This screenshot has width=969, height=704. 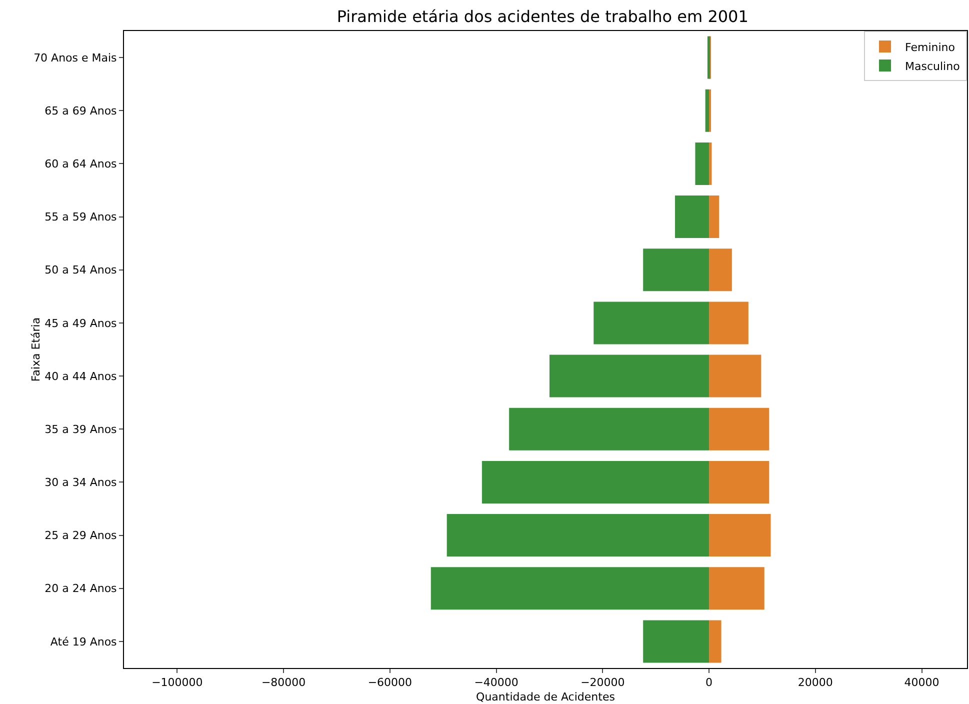 What do you see at coordinates (84, 641) in the screenshot?
I see `y-tick-label: Até 19 Anos` at bounding box center [84, 641].